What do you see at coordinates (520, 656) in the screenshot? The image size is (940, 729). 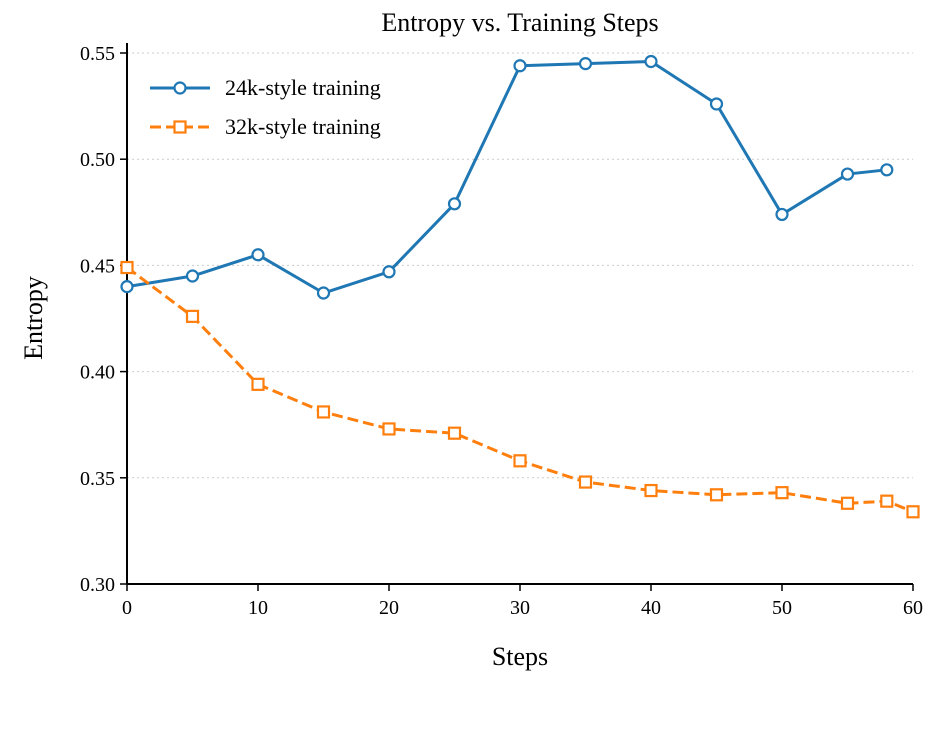 I see `x-axis-label: Steps` at bounding box center [520, 656].